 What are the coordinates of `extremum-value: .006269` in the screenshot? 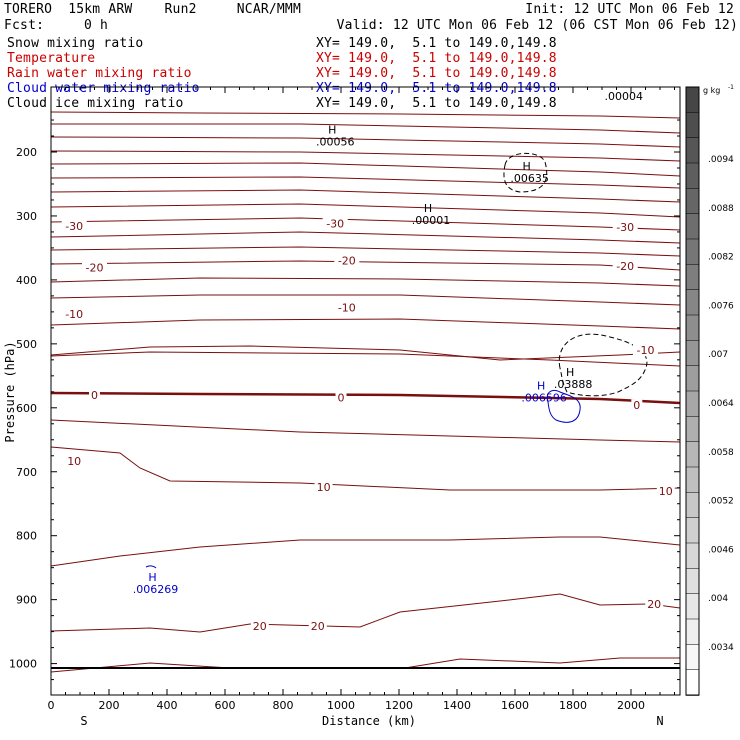 It's located at (156, 589).